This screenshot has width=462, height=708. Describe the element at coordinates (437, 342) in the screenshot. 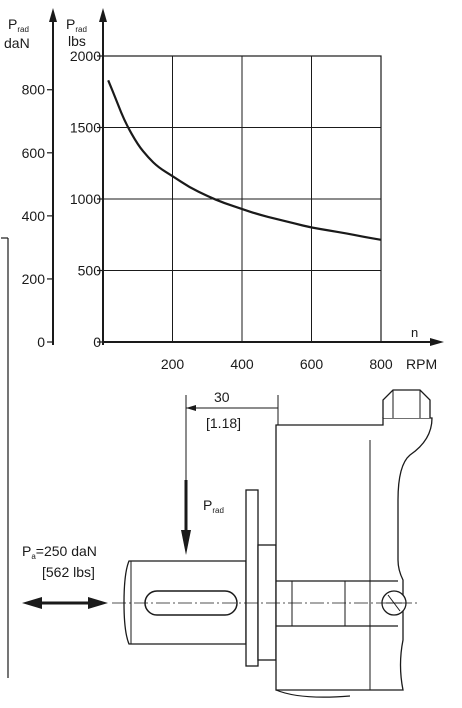

I see `x-axis-arrow` at that location.